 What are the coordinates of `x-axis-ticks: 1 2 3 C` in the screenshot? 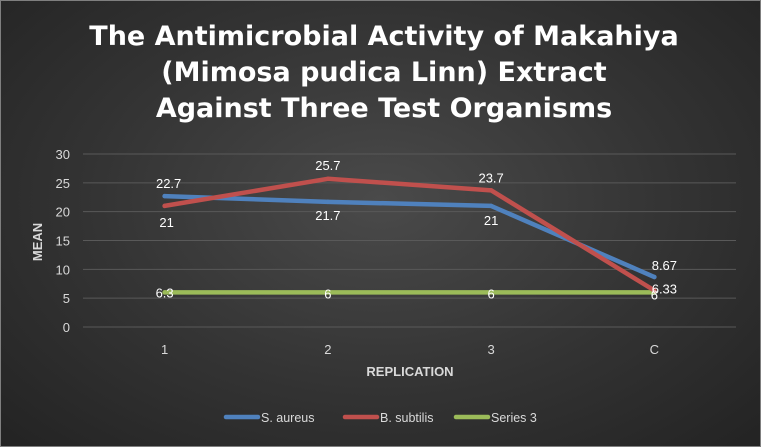 It's located at (410, 349).